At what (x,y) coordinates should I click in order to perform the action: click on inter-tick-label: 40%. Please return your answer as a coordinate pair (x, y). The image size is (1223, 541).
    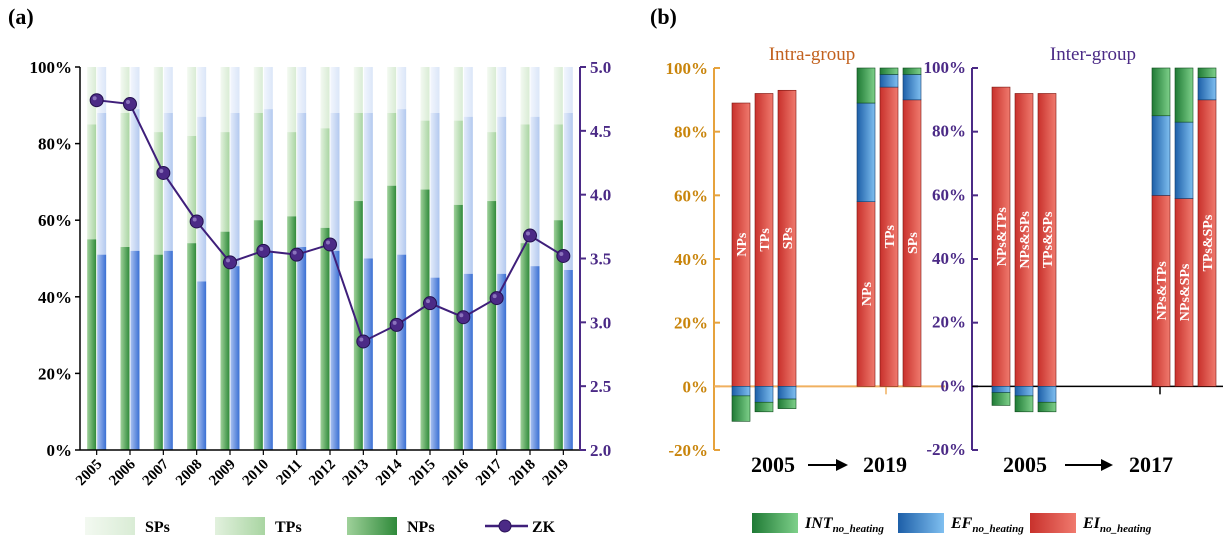
    Looking at the image, I should click on (949, 258).